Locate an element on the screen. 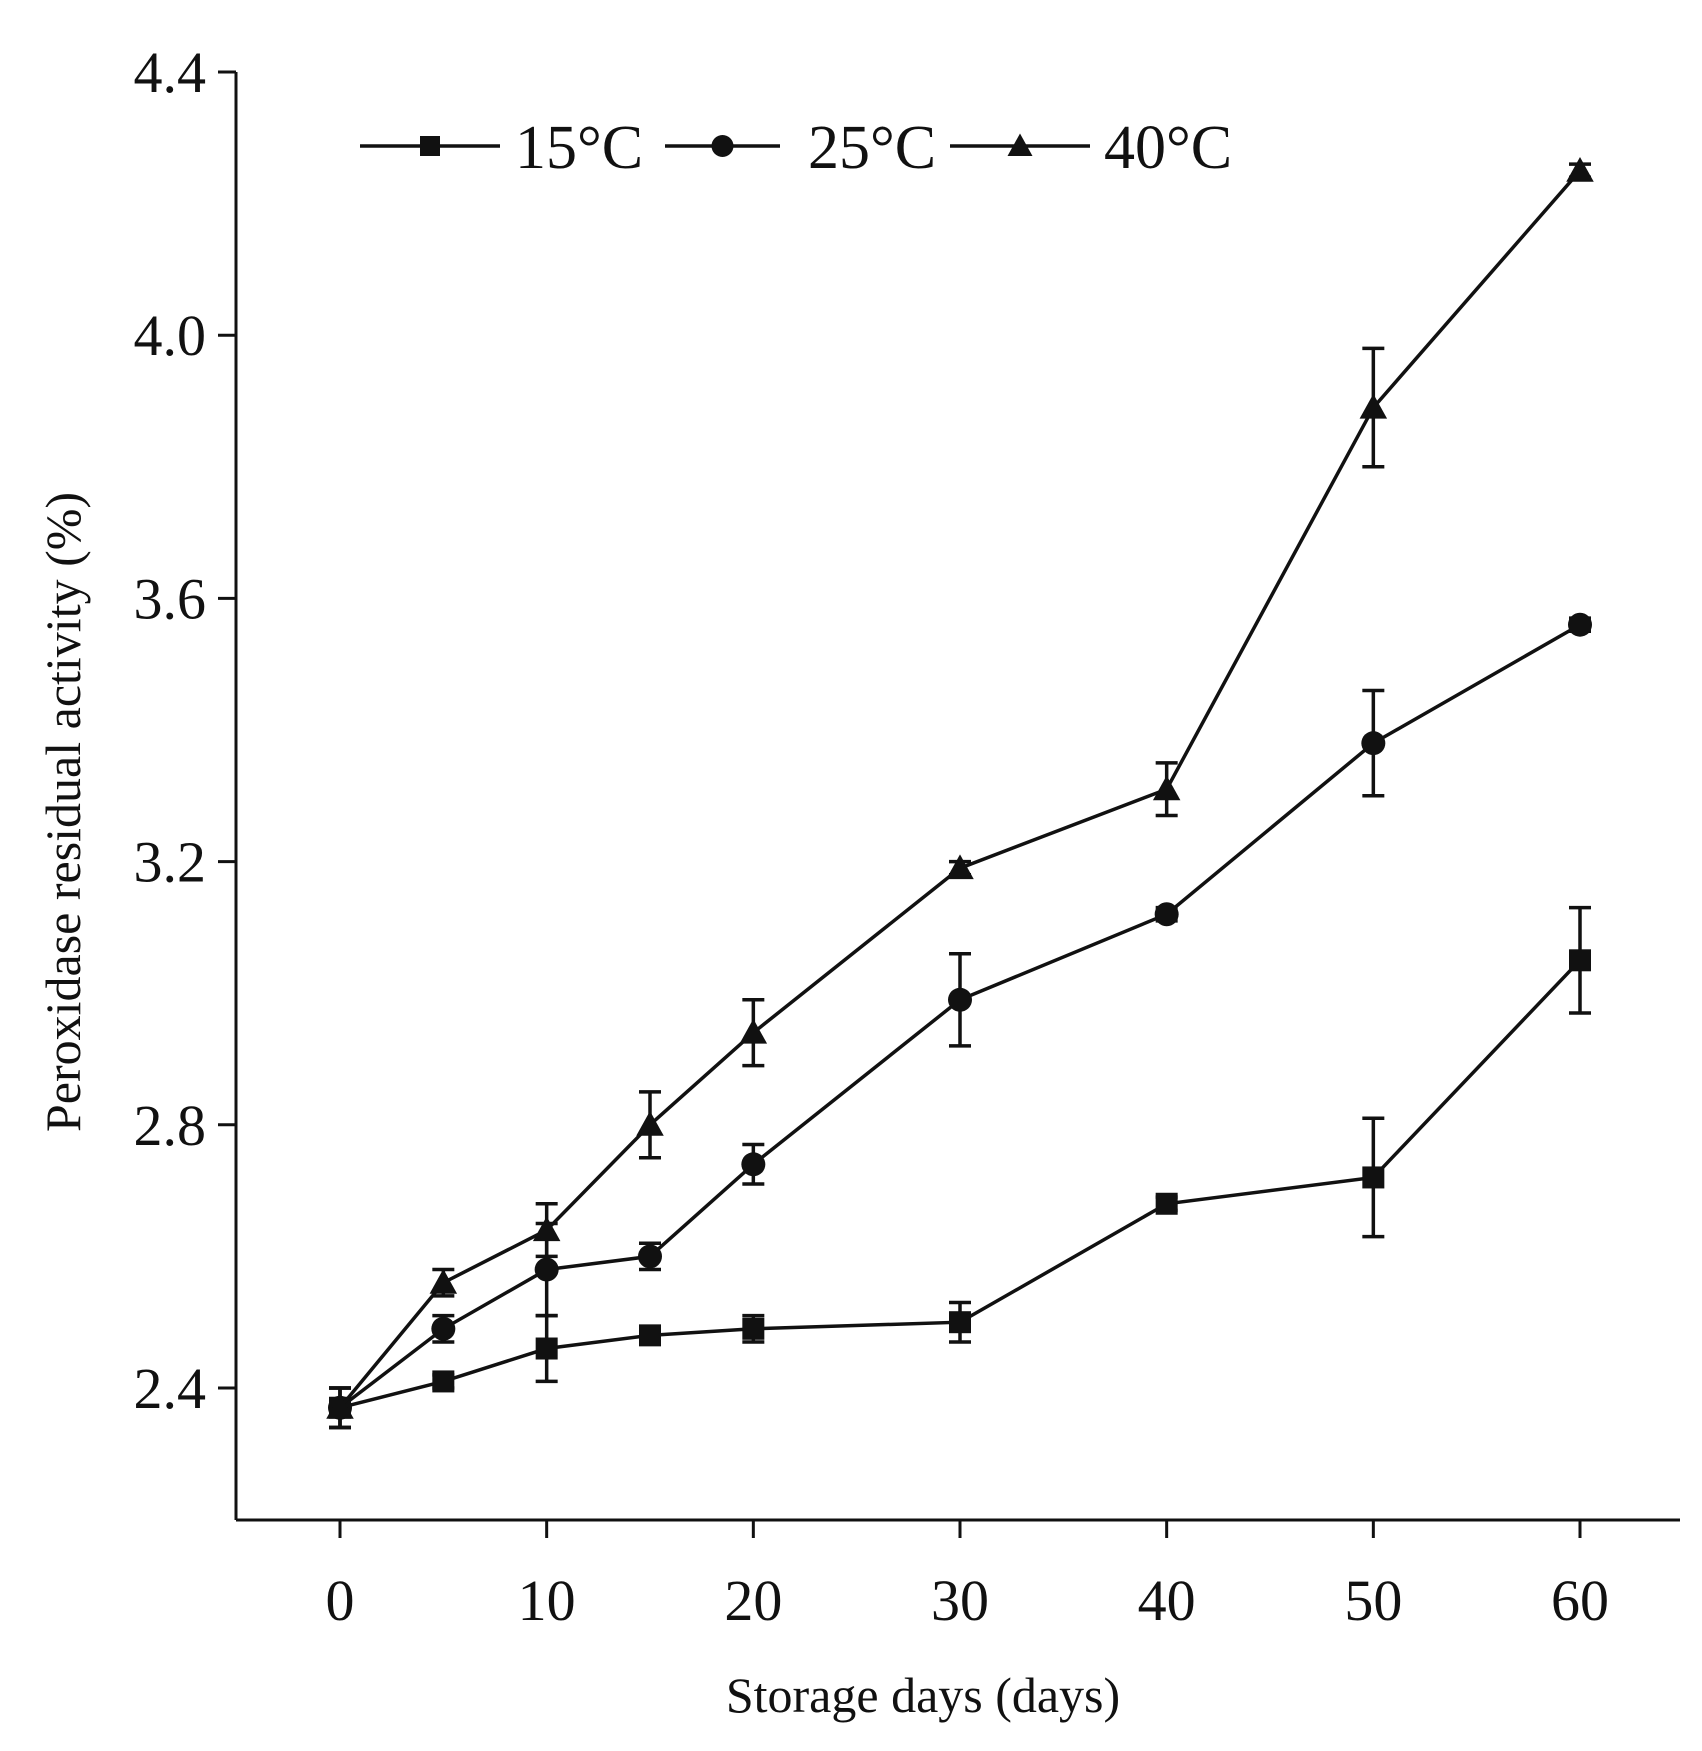 The image size is (1702, 1751). x-tick-label: 40 is located at coordinates (1167, 1600).